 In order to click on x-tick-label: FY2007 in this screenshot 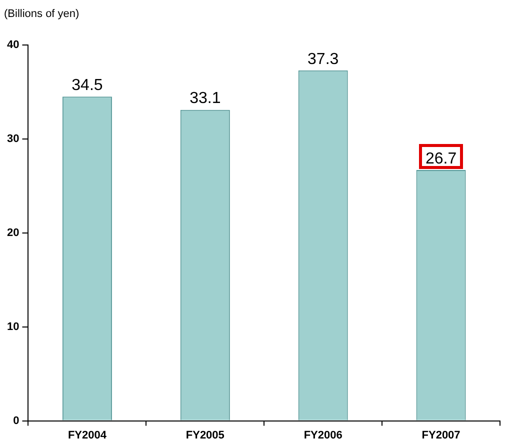, I will do `click(441, 435)`.